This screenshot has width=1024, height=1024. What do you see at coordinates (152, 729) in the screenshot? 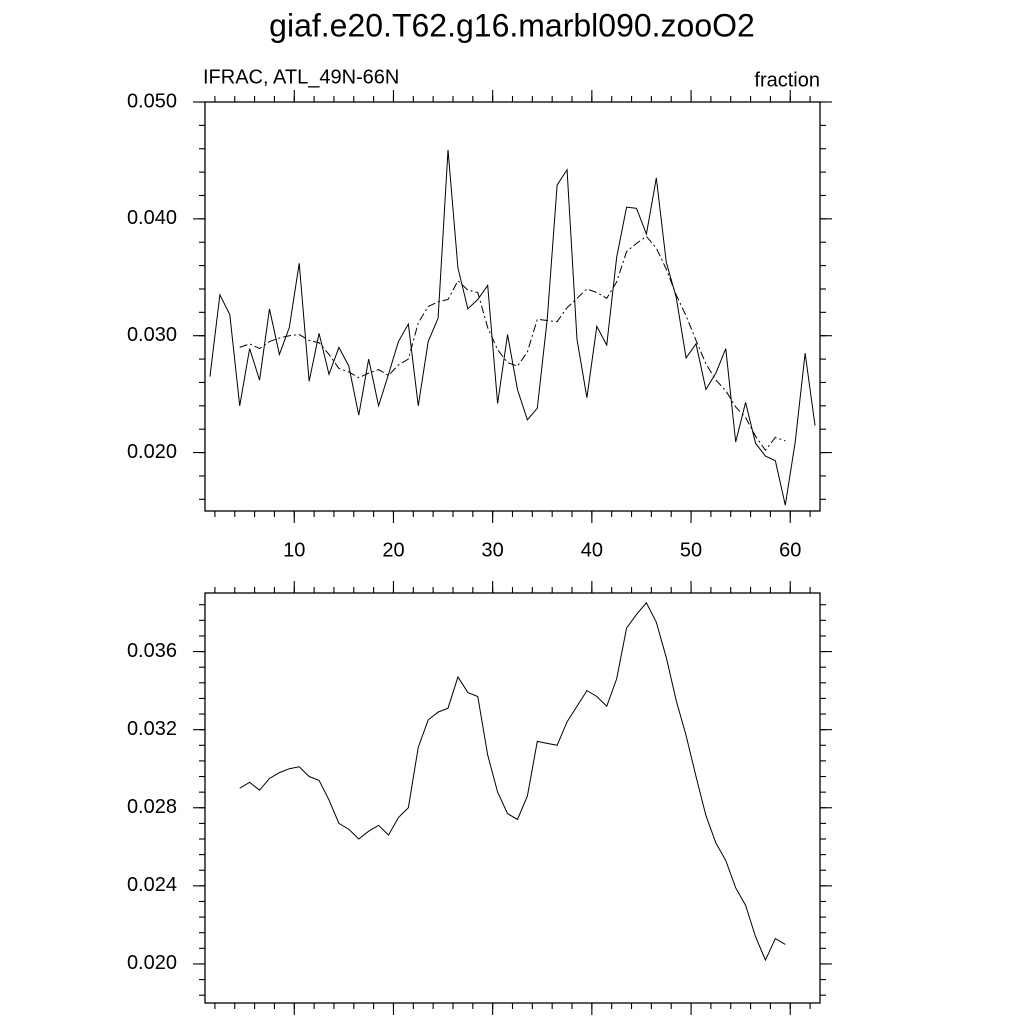
I see `y-tick-label: 0.032` at bounding box center [152, 729].